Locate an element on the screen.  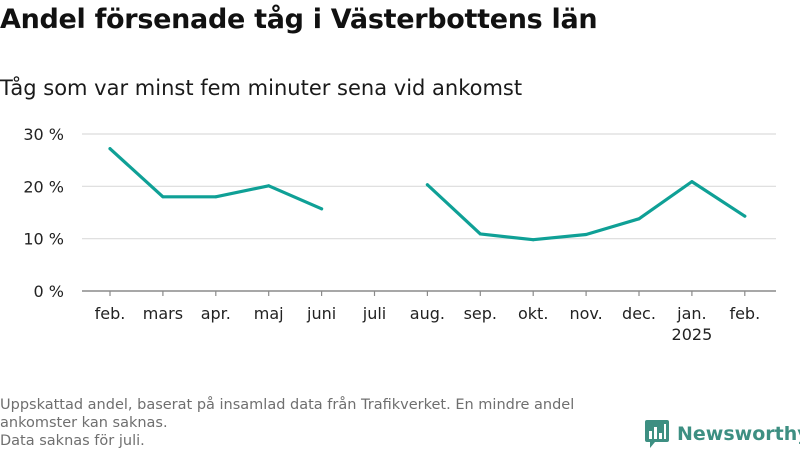
x-tick-label: maj is located at coordinates (269, 313).